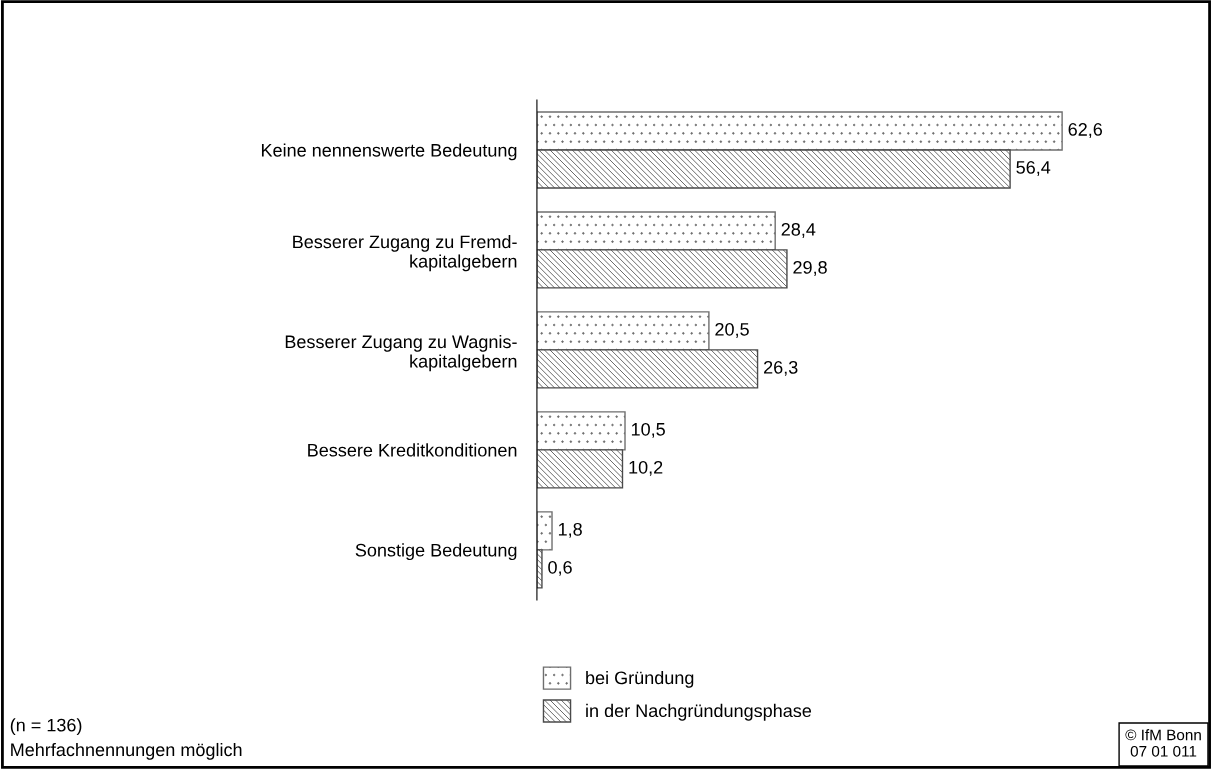  What do you see at coordinates (699, 712) in the screenshot?
I see `legend-label: in der Nachgründungsphase` at bounding box center [699, 712].